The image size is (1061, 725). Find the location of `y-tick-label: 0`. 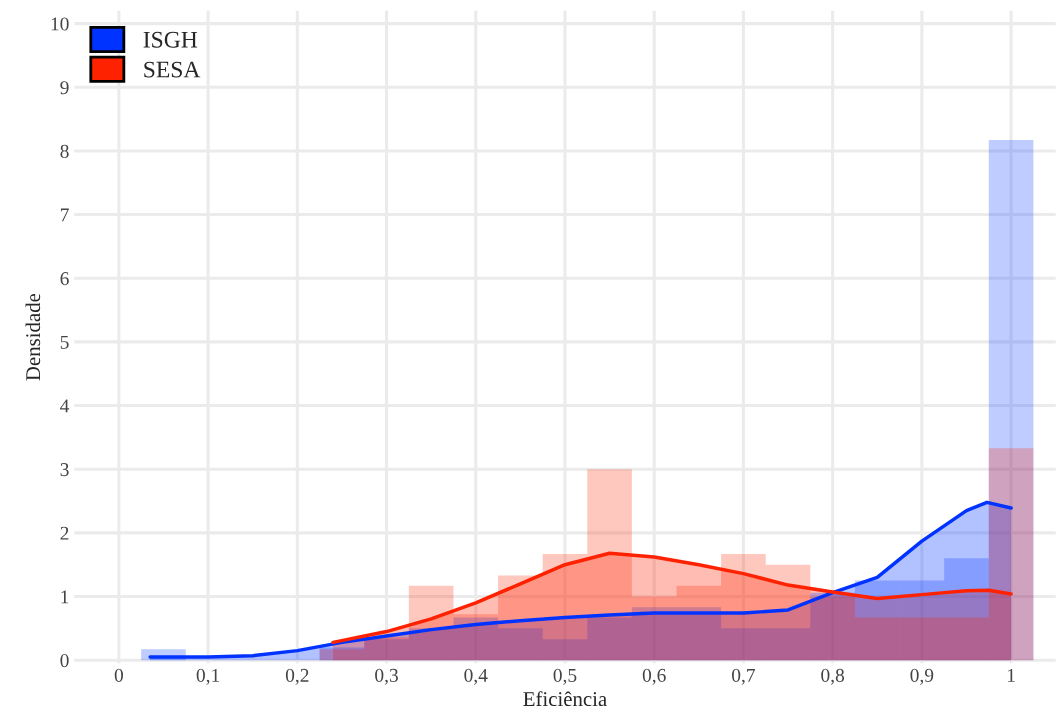

y-tick-label: 0 is located at coordinates (64, 661).